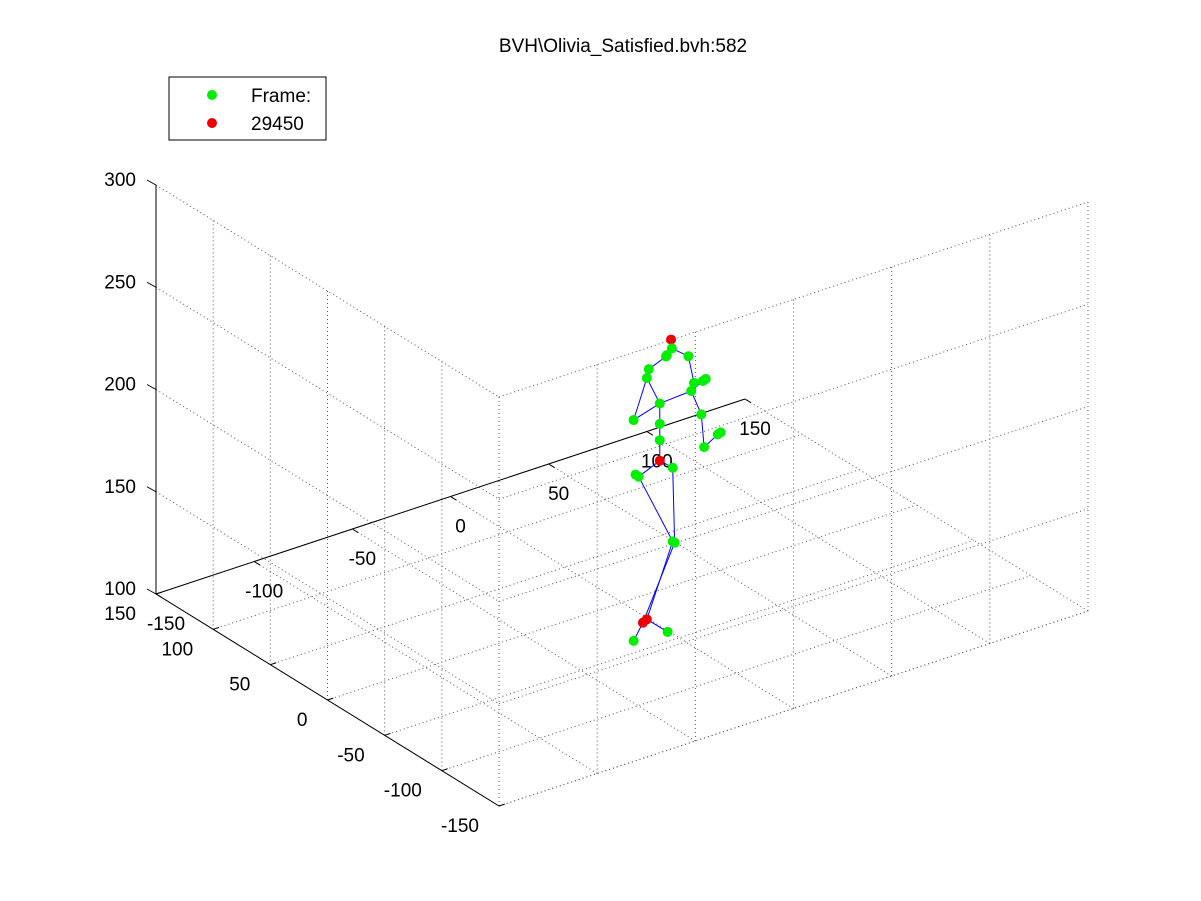 This screenshot has height=901, width=1201. Describe the element at coordinates (212, 123) in the screenshot. I see `legend-marker-frame-number` at that location.